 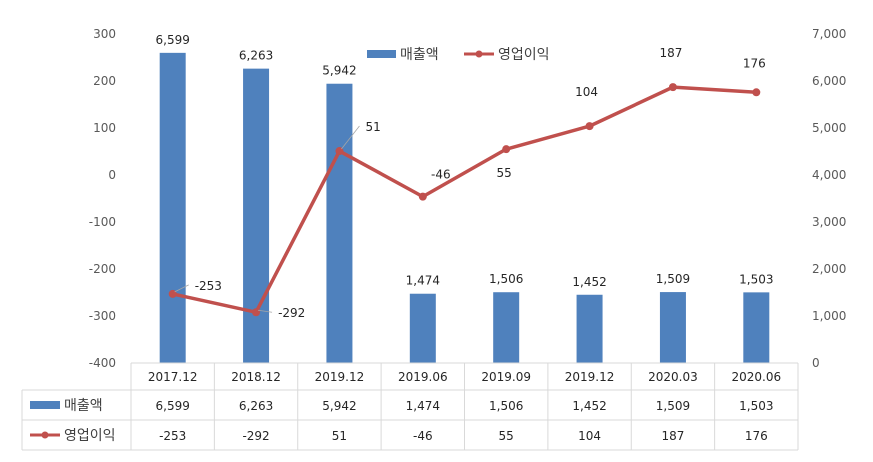 I want to click on right-tick-label: 1,000, so click(x=829, y=316).